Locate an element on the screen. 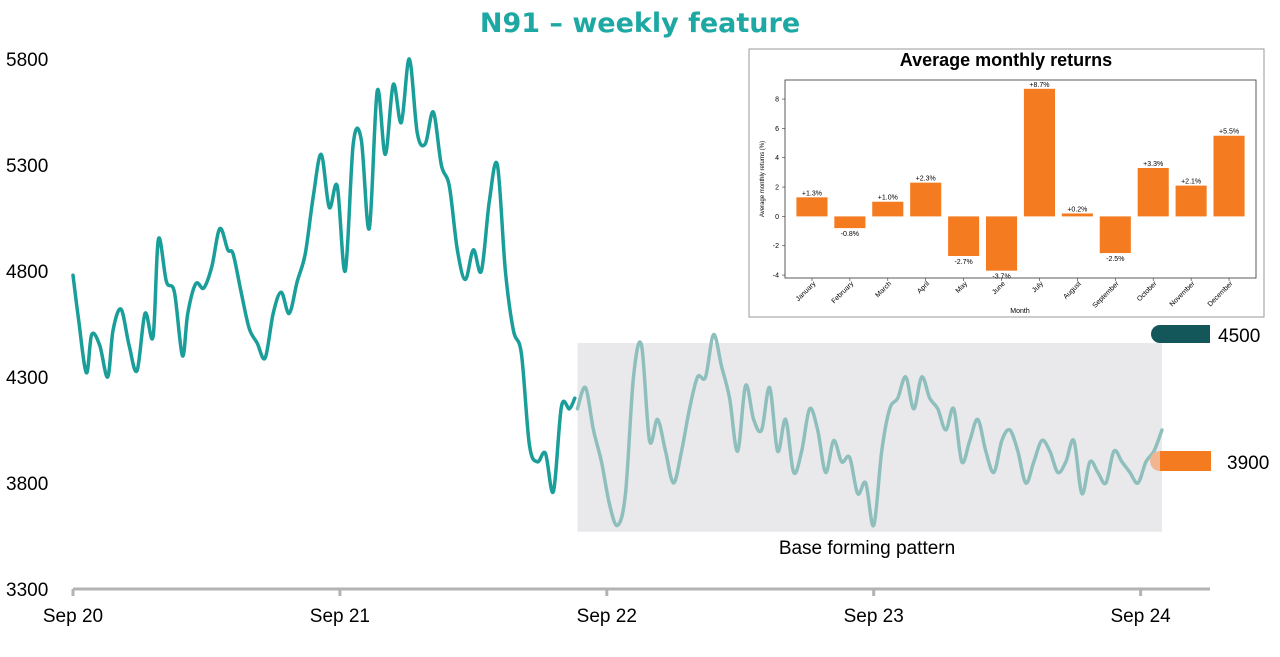 This screenshot has width=1280, height=657. support-label: 3900 is located at coordinates (1248, 463).